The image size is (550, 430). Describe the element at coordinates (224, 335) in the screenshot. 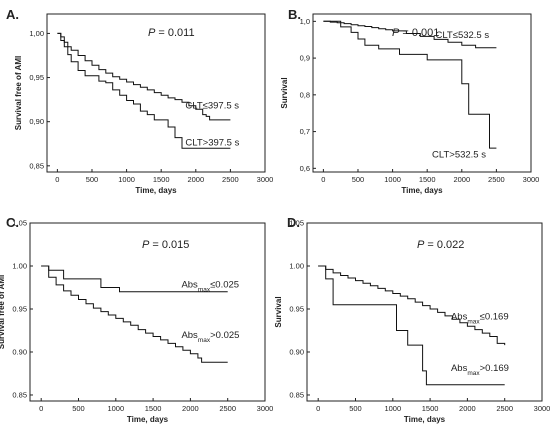

I see `series-label-threshold: >0.025` at that location.